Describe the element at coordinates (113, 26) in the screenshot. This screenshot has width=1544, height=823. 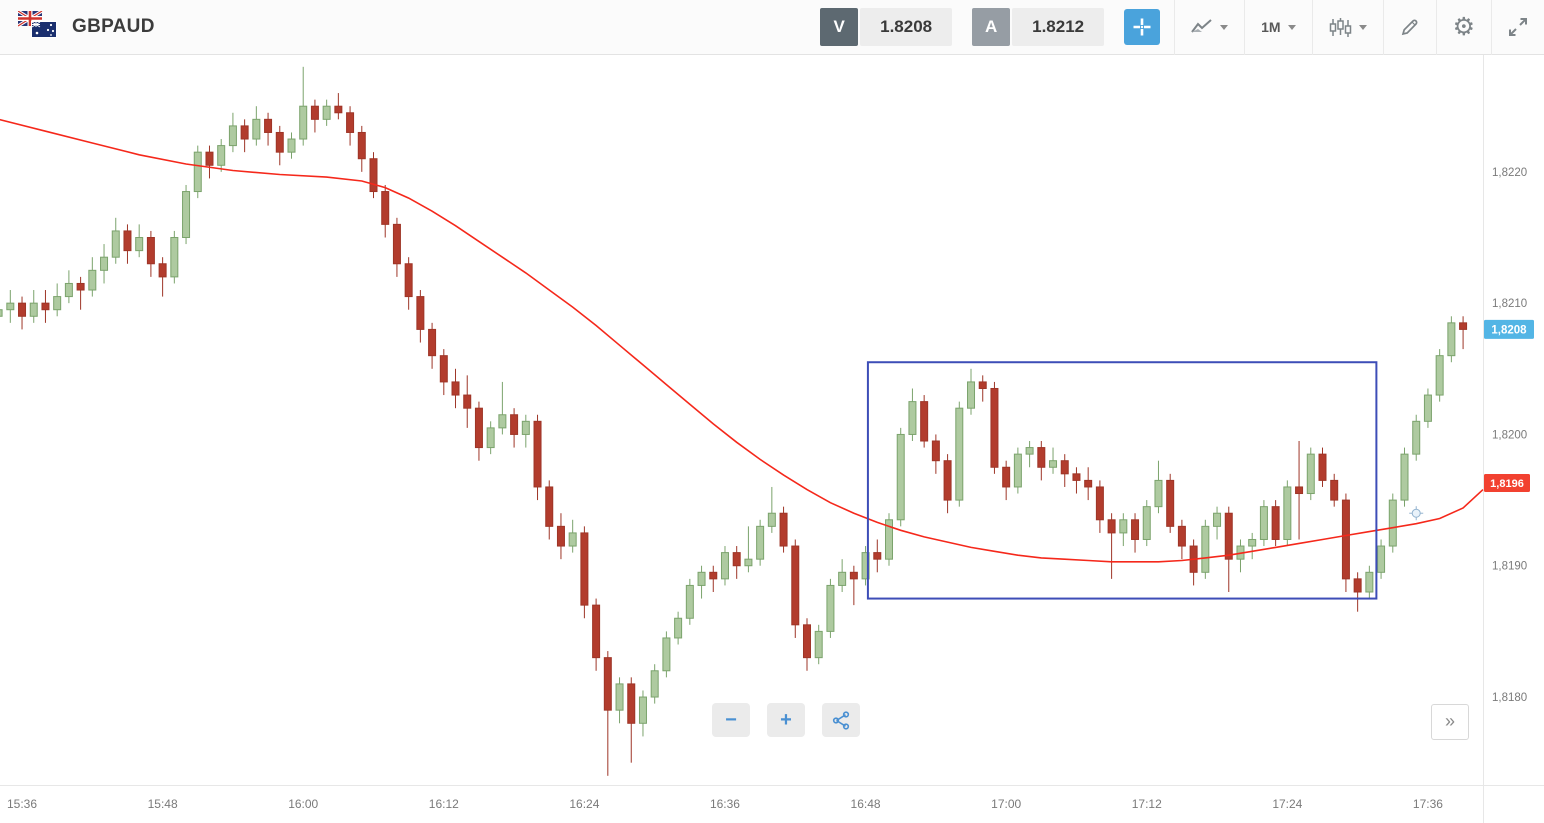
I see `symbol-title: GBPAUD` at that location.